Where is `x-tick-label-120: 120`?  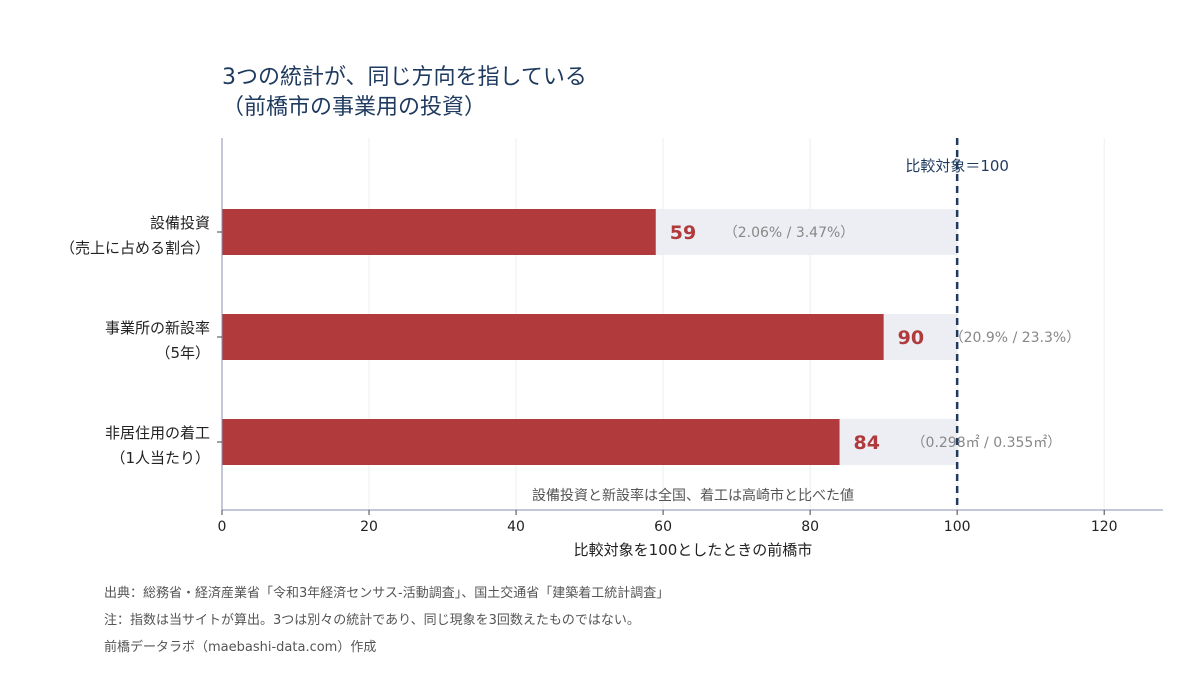 x-tick-label-120: 120 is located at coordinates (1104, 527).